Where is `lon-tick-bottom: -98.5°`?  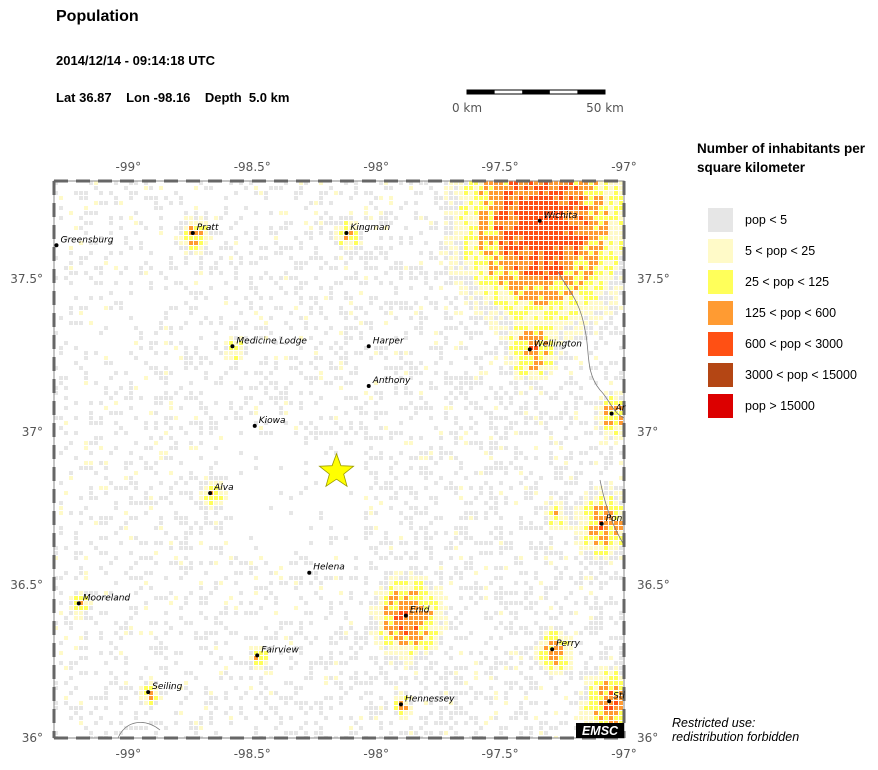 lon-tick-bottom: -98.5° is located at coordinates (252, 754).